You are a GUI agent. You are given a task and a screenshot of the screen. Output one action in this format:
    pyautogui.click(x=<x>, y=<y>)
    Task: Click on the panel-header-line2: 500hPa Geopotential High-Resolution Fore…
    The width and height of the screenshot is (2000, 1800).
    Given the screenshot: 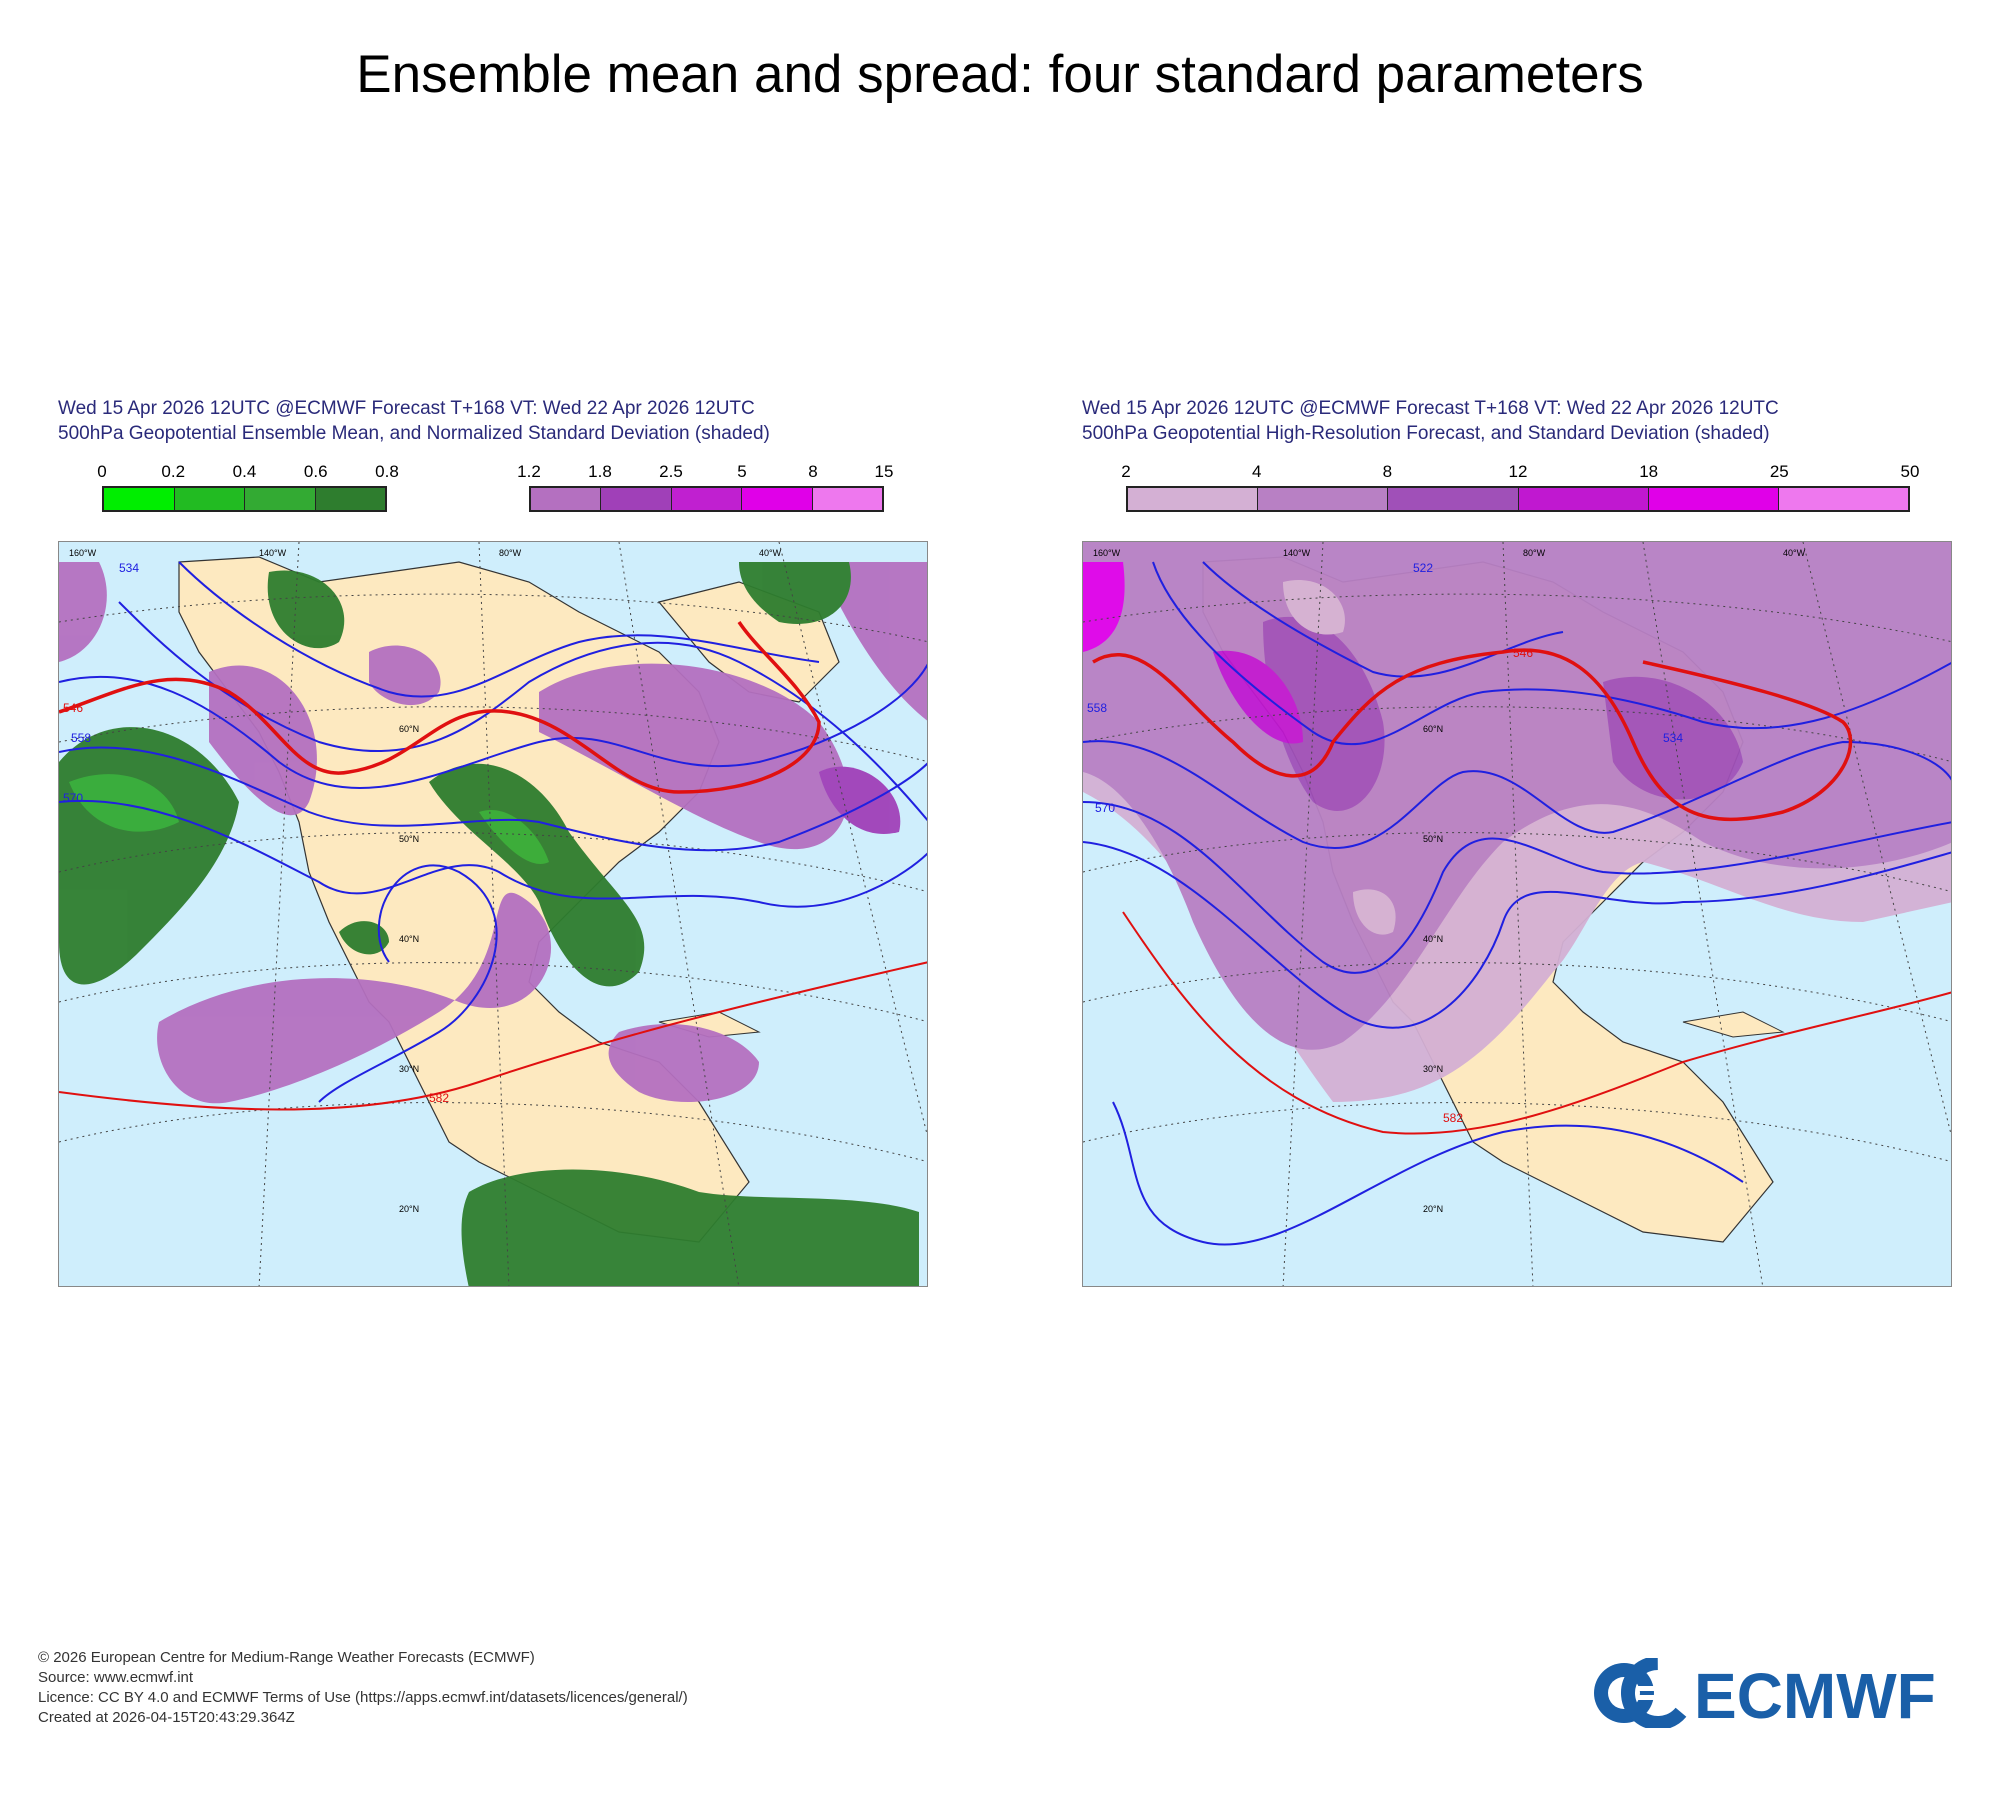 What is the action you would take?
    pyautogui.click(x=1426, y=433)
    